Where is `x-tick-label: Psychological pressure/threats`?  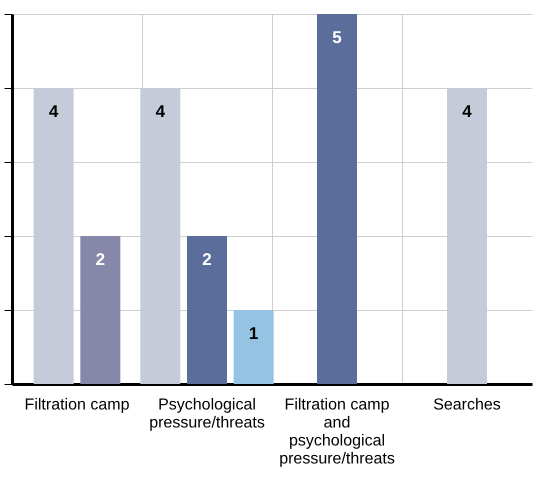 x-tick-label: Psychological pressure/threats is located at coordinates (207, 414).